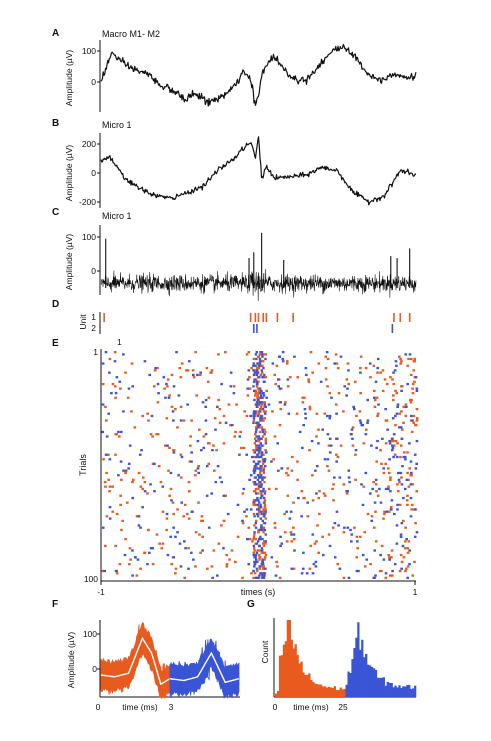 This screenshot has width=491, height=741. What do you see at coordinates (258, 171) in the screenshot?
I see `panel-b-trace` at bounding box center [258, 171].